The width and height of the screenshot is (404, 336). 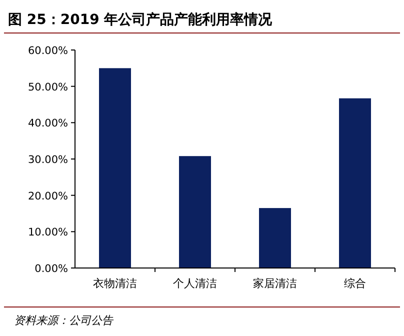 What do you see at coordinates (48, 160) in the screenshot?
I see `y-tick-label: 30.00%` at bounding box center [48, 160].